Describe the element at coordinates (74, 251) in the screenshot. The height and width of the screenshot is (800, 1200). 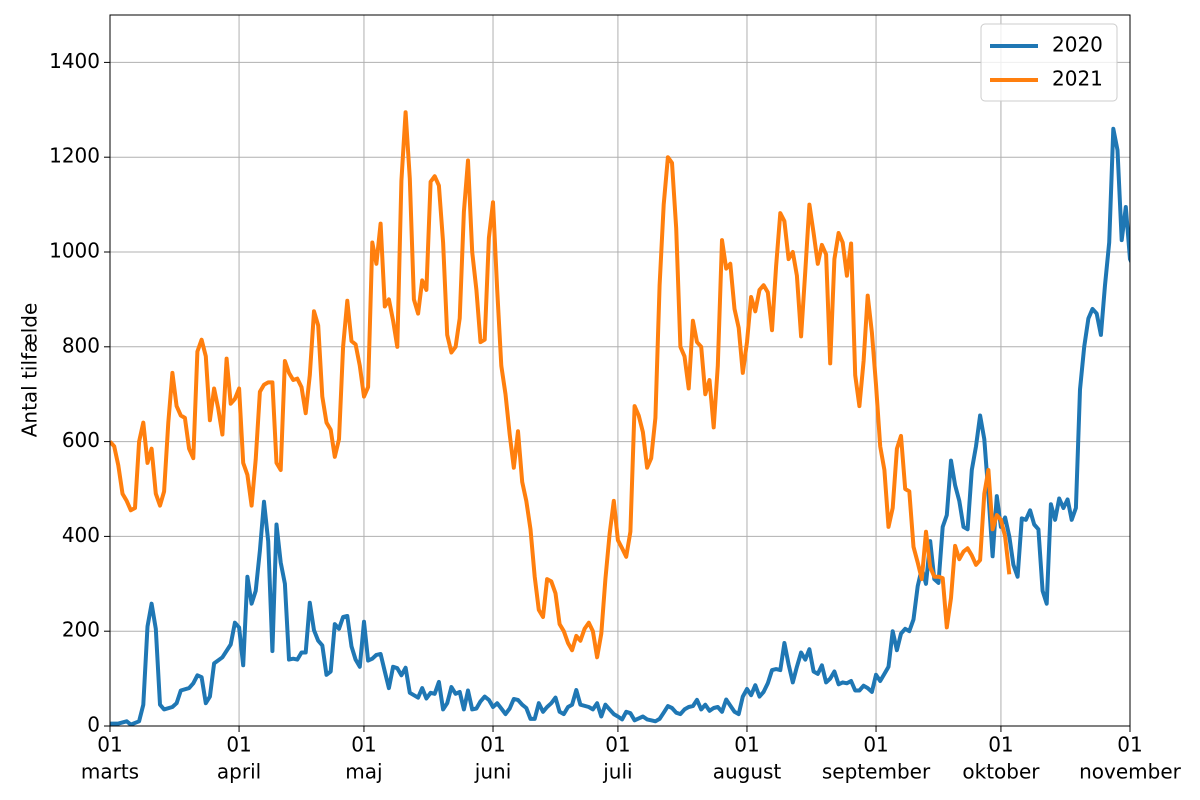
I see `y-tick-label: 1000` at that location.